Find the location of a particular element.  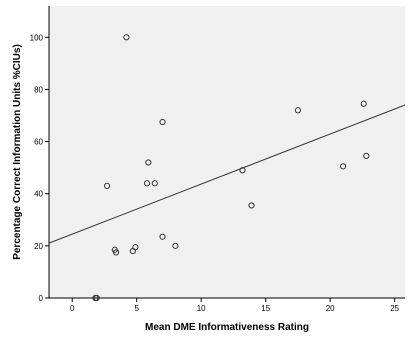

x-axis-title: Mean DME Informativeness Rating is located at coordinates (227, 327).